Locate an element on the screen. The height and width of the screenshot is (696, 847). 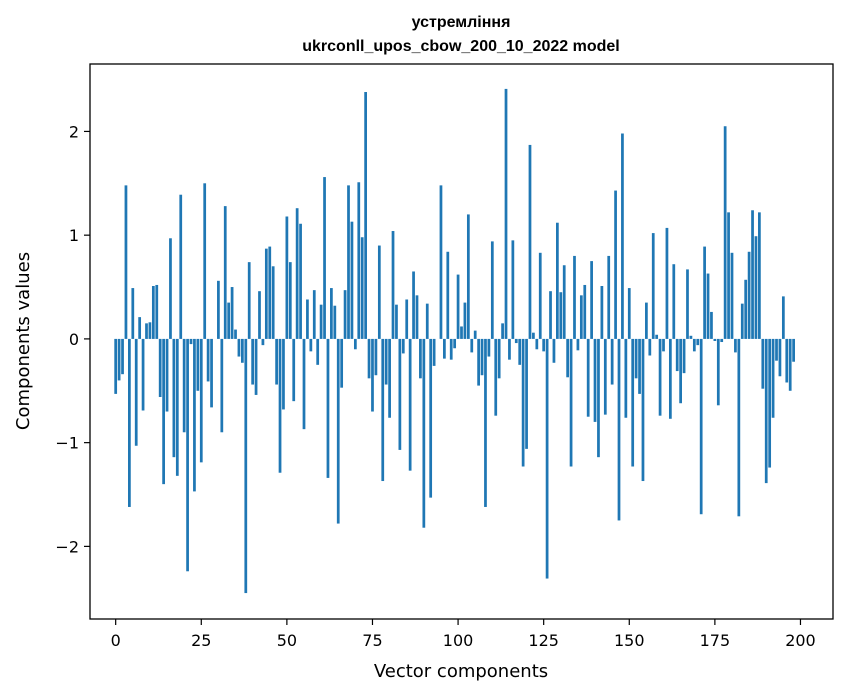
chart-title: устремління is located at coordinates (461, 22).